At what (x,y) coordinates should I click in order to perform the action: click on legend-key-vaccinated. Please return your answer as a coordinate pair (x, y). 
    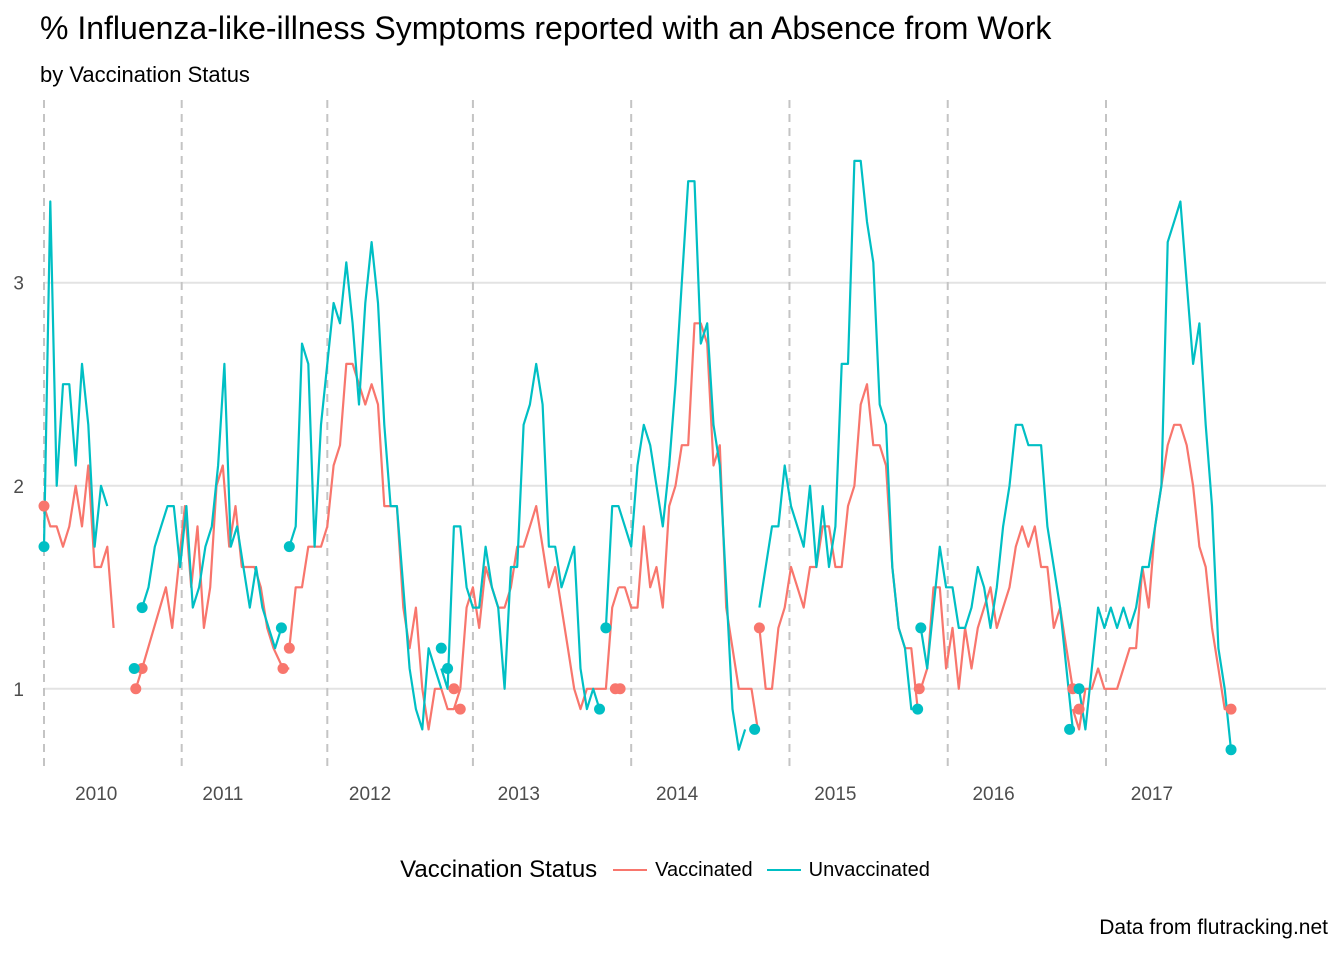
    Looking at the image, I should click on (630, 870).